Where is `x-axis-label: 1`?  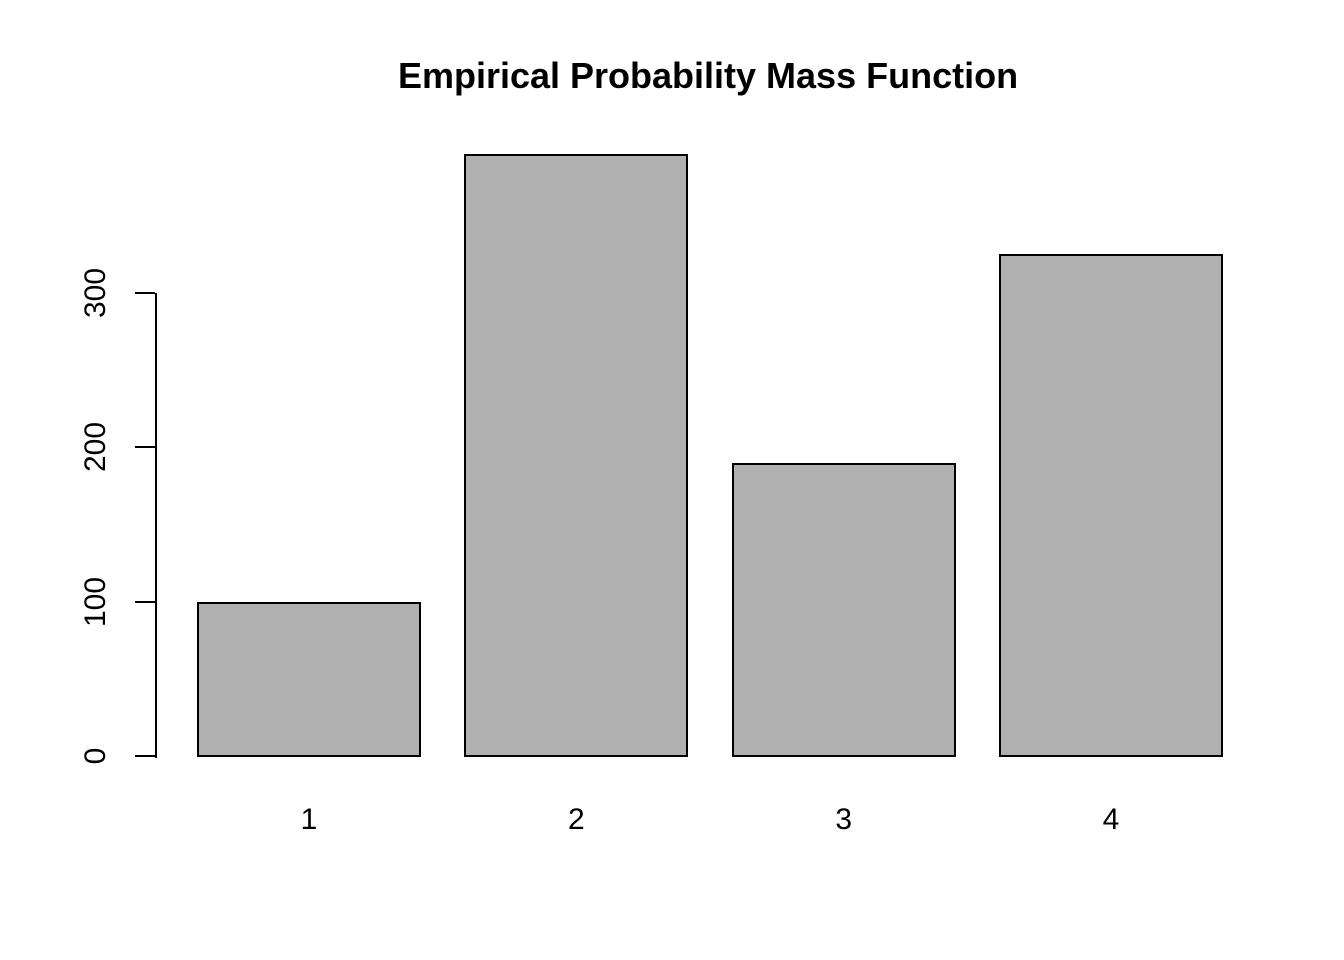 x-axis-label: 1 is located at coordinates (309, 819).